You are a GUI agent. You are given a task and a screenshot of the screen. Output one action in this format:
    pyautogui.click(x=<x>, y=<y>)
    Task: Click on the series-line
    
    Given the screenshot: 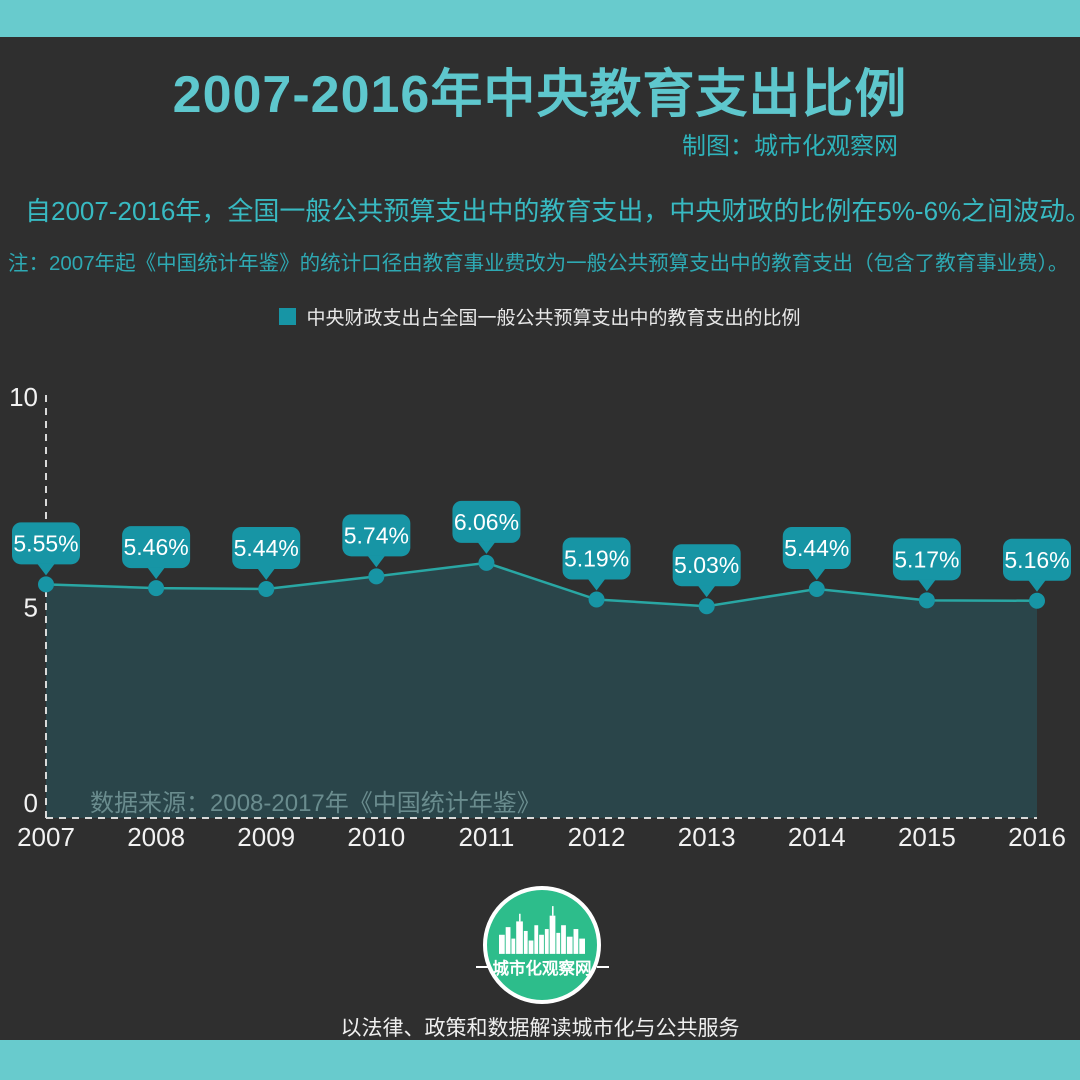 What is the action you would take?
    pyautogui.click(x=541, y=584)
    